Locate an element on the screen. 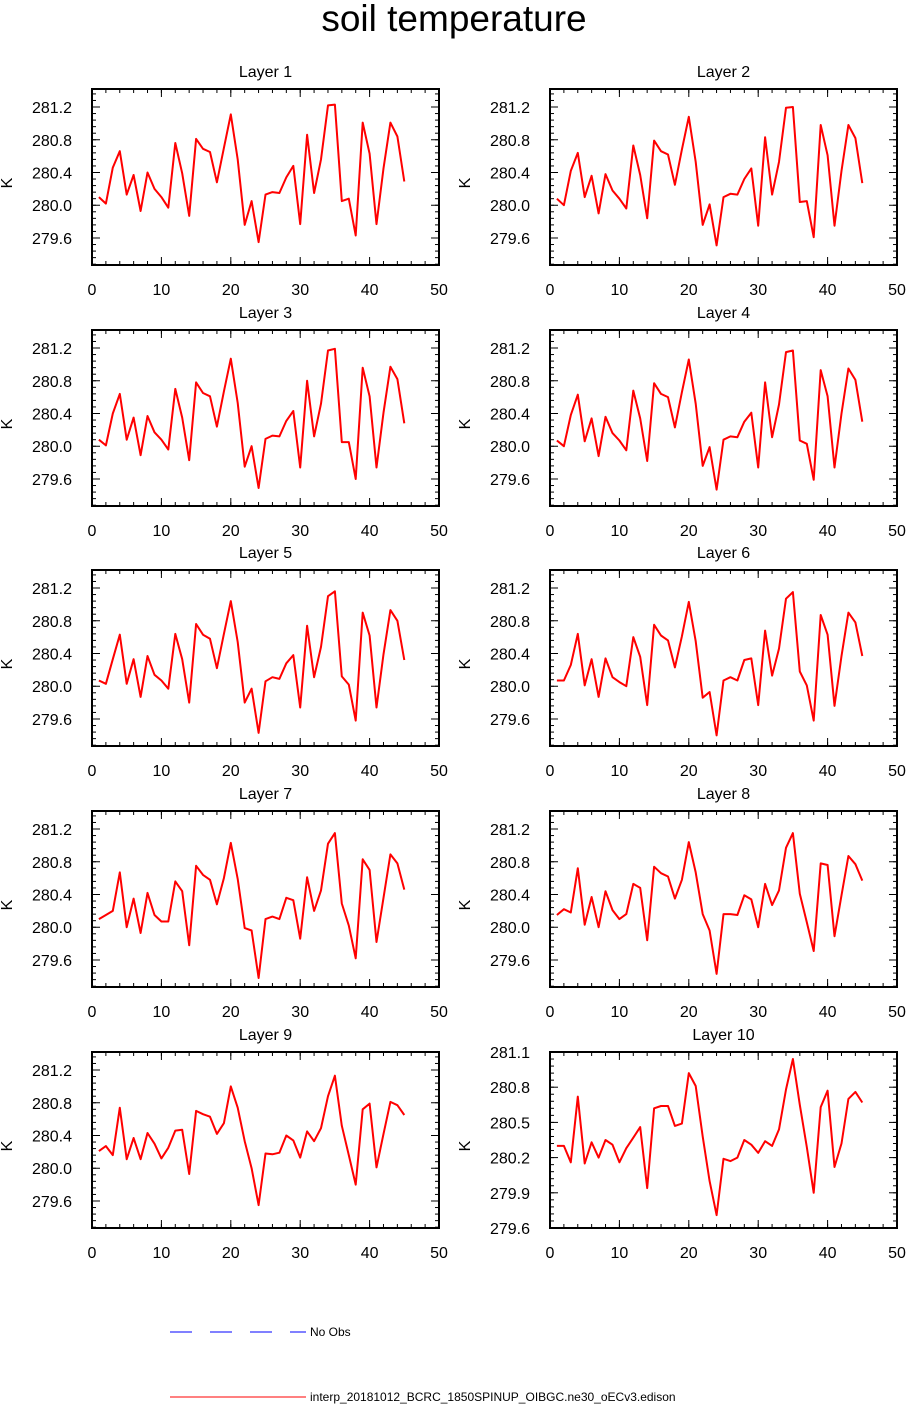 The image size is (908, 1407). y-tick-label: 280.5 is located at coordinates (510, 1123).